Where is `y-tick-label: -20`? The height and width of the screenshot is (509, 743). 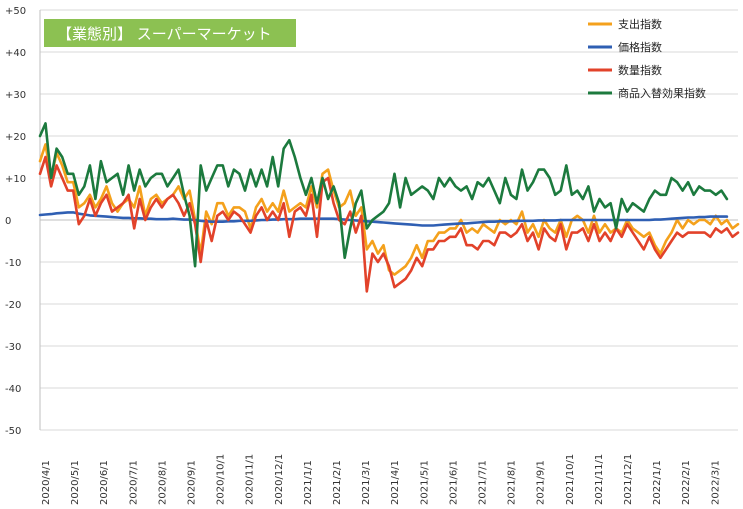 y-tick-label: -20 is located at coordinates (13, 305).